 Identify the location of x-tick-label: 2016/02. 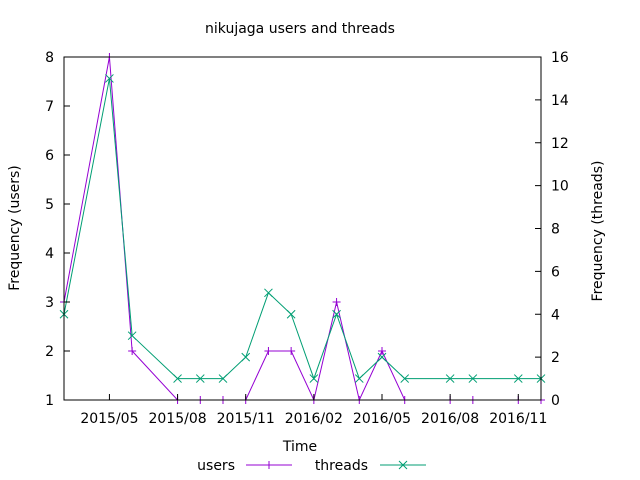
(314, 419).